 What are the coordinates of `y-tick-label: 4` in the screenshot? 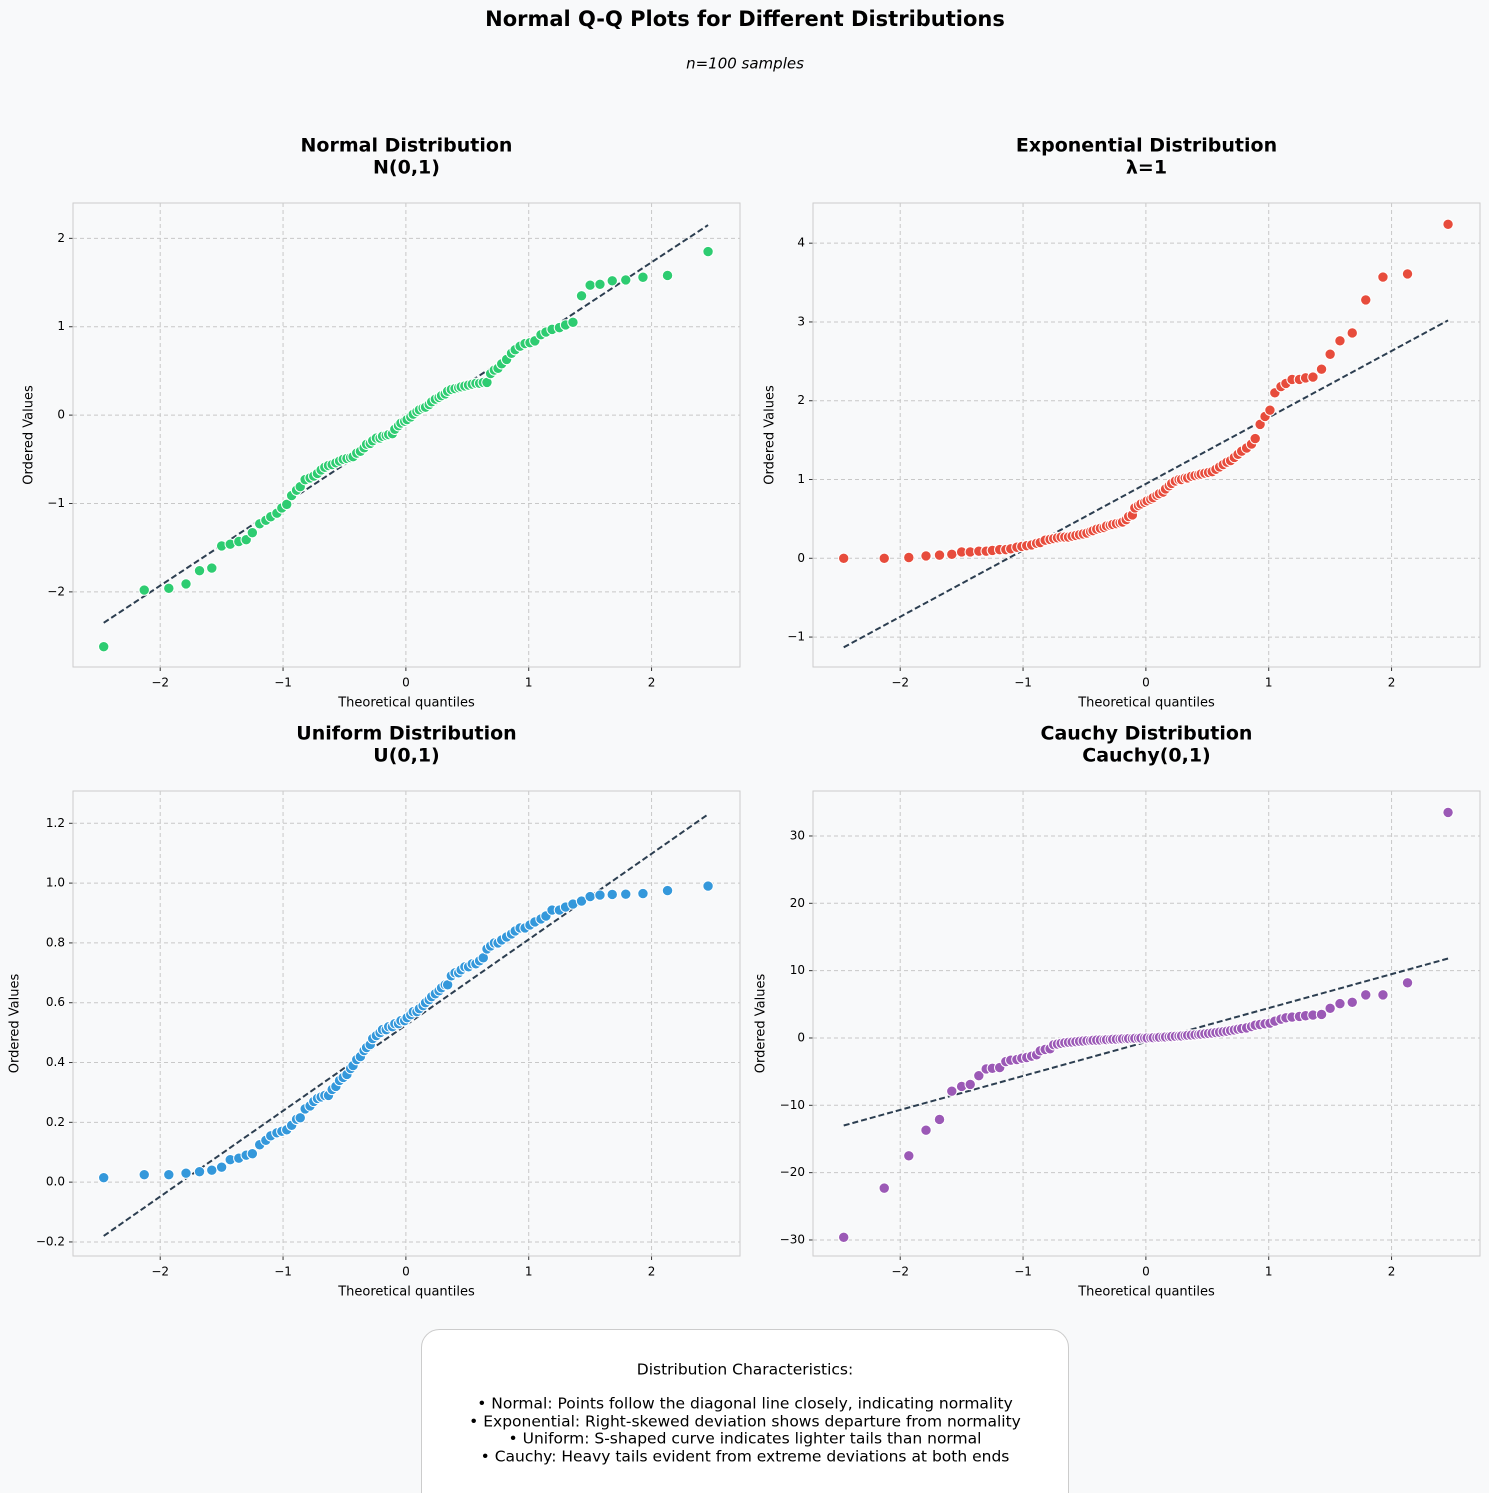 It's located at (801, 243).